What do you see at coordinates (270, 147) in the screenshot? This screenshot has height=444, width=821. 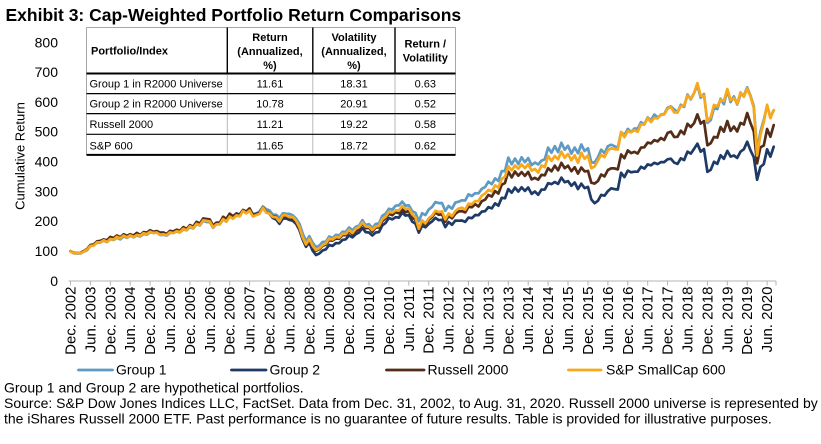 I see `svg-text: 11.65` at bounding box center [270, 147].